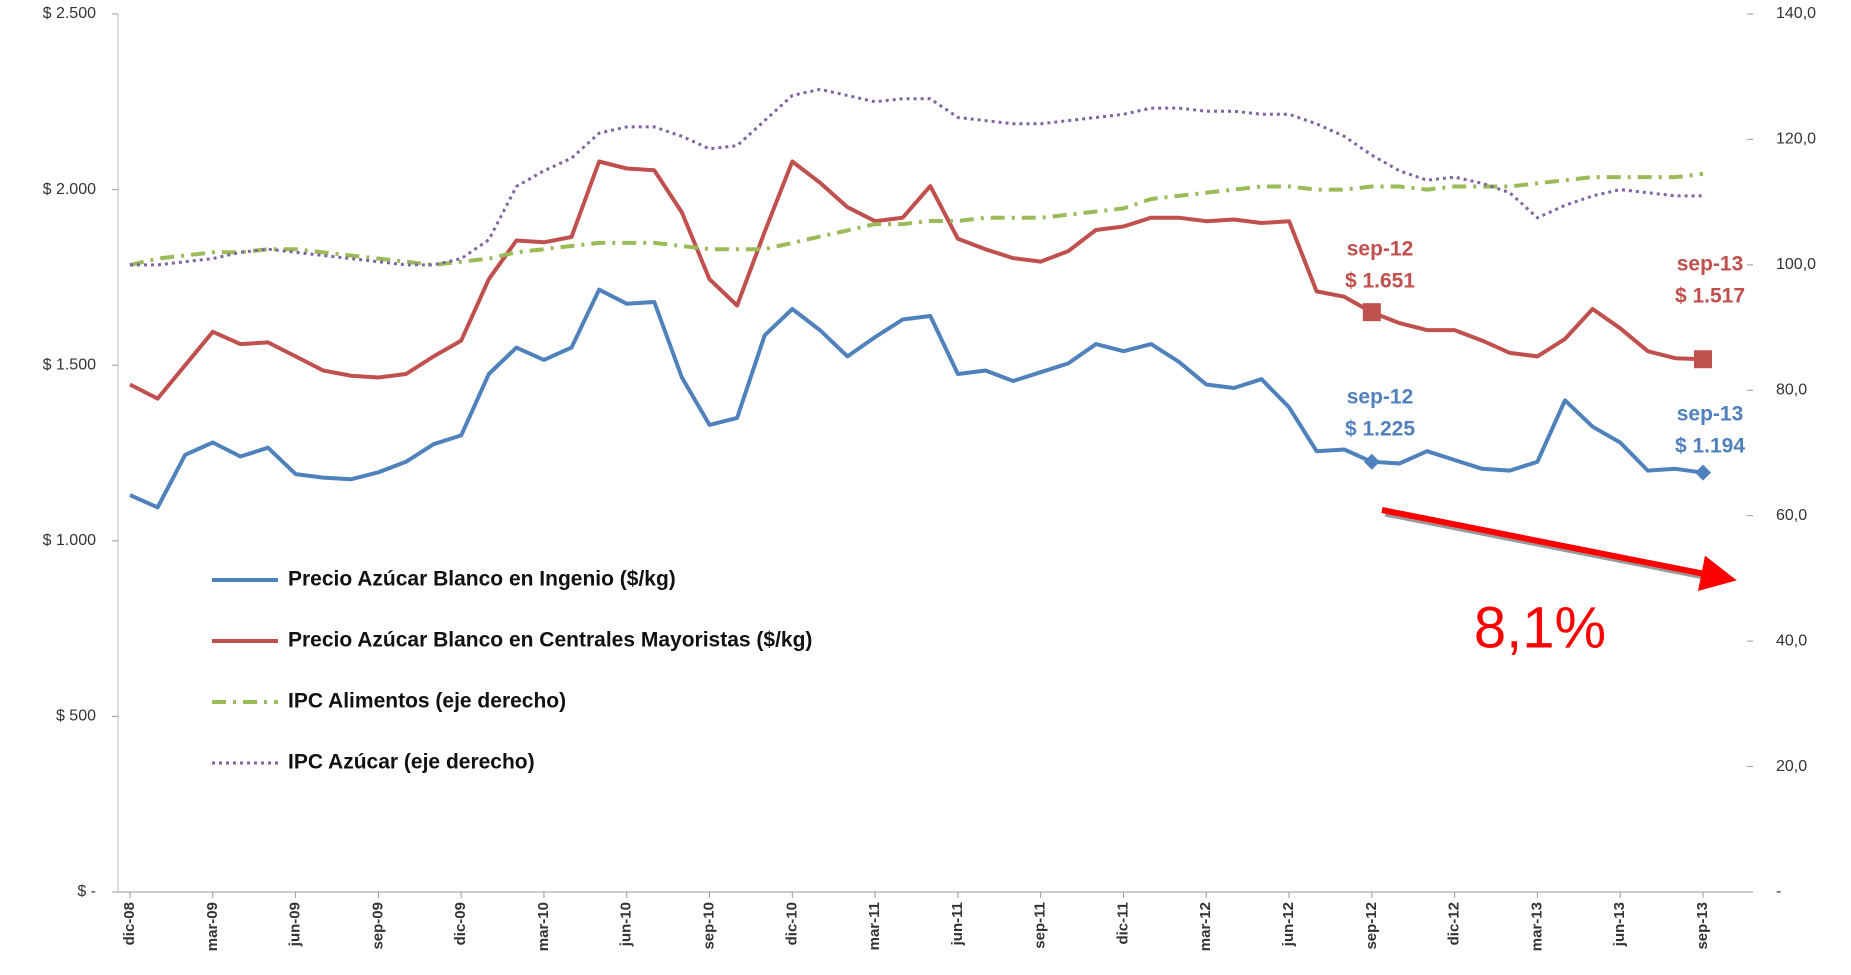  Describe the element at coordinates (69, 189) in the screenshot. I see `y-tick-label: $ 2.000` at that location.